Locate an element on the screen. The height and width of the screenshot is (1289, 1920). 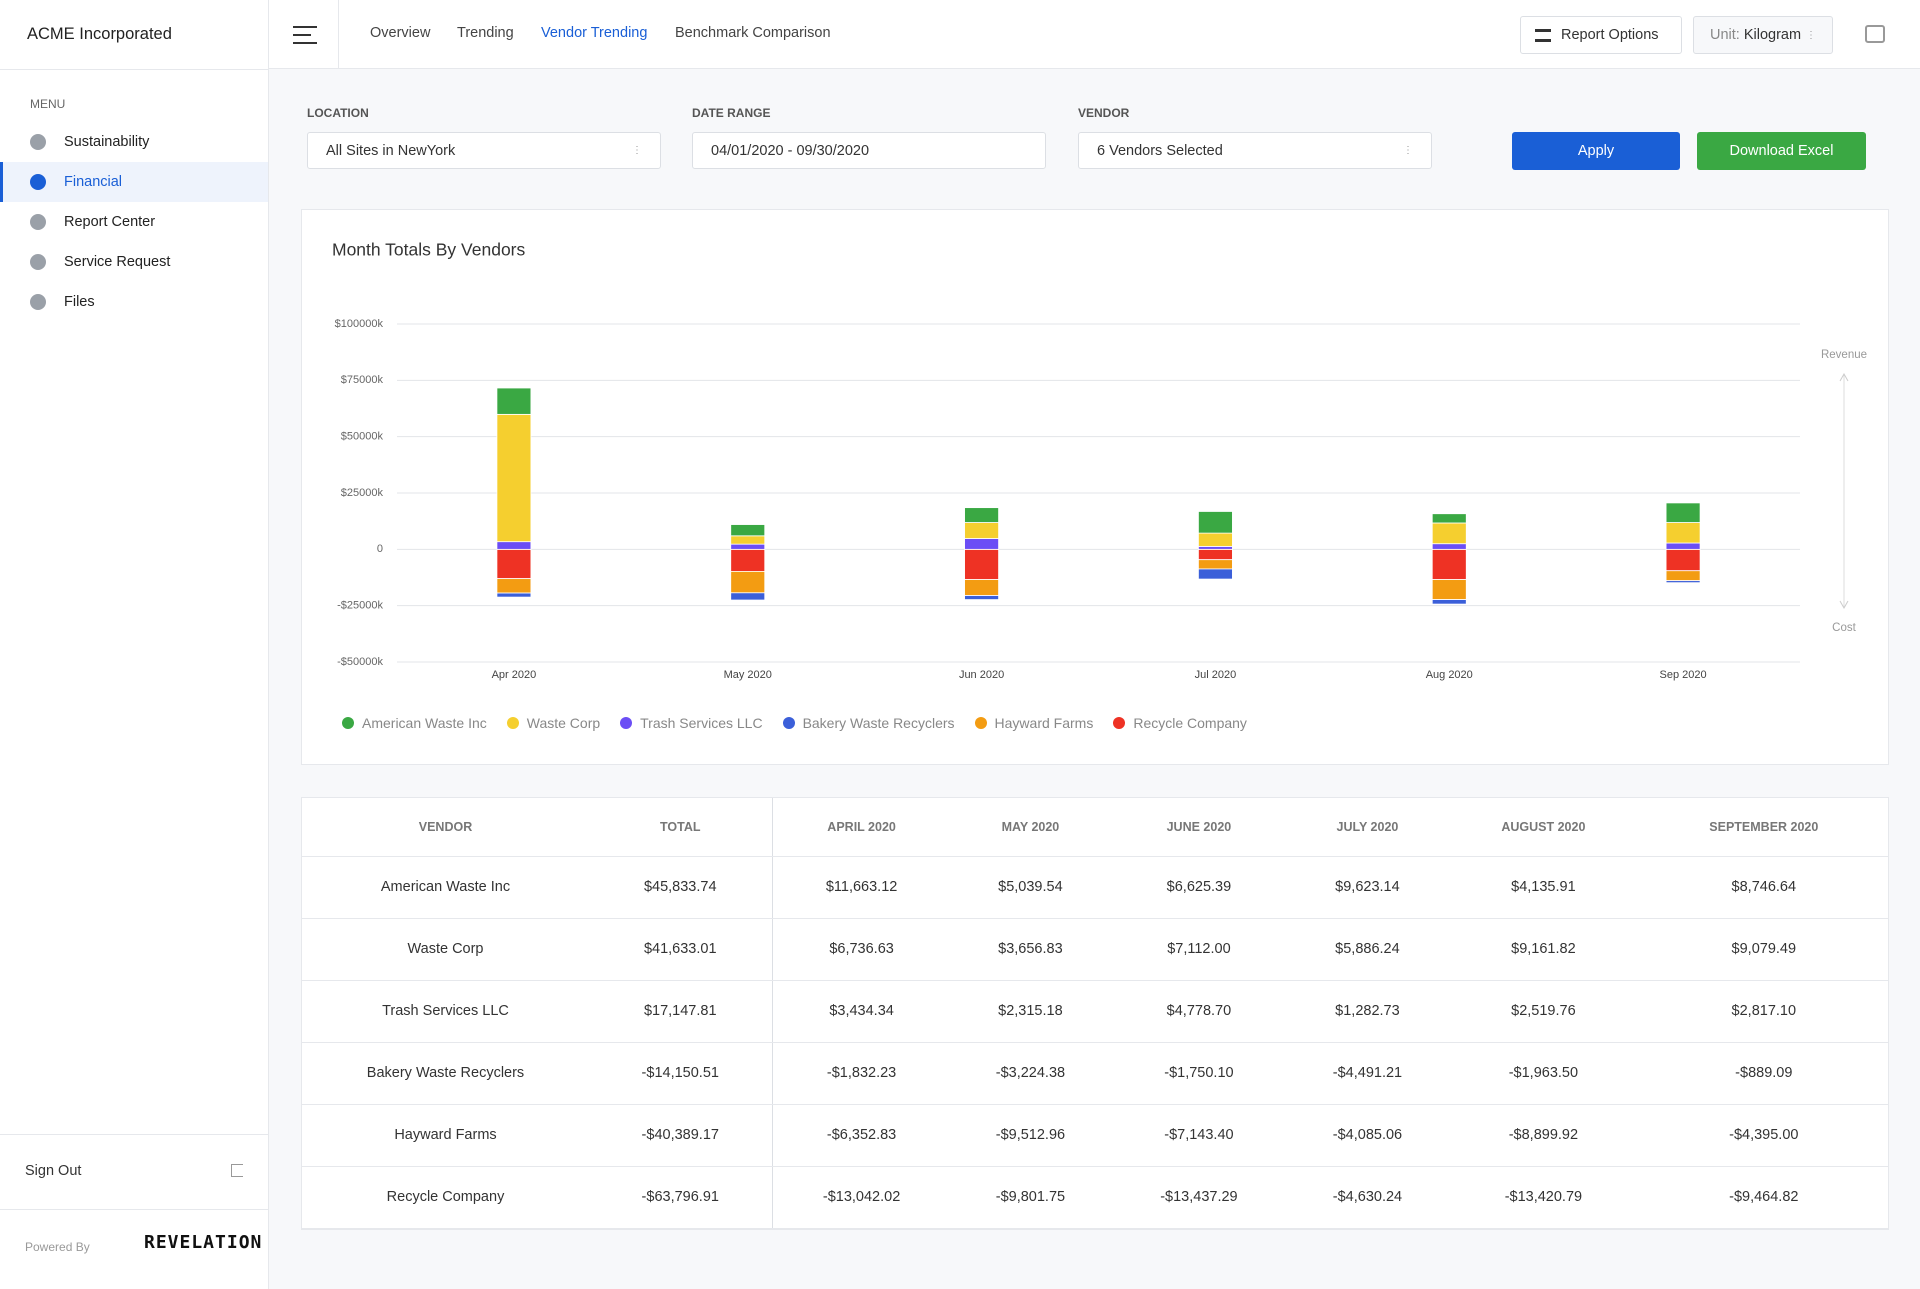
table-cell: $6,736.63 is located at coordinates (861, 949).